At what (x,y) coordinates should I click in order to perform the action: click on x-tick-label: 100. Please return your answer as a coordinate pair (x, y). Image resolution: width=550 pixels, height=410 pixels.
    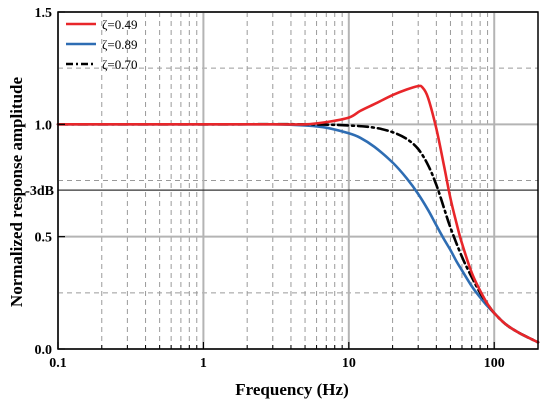
    Looking at the image, I should click on (494, 363).